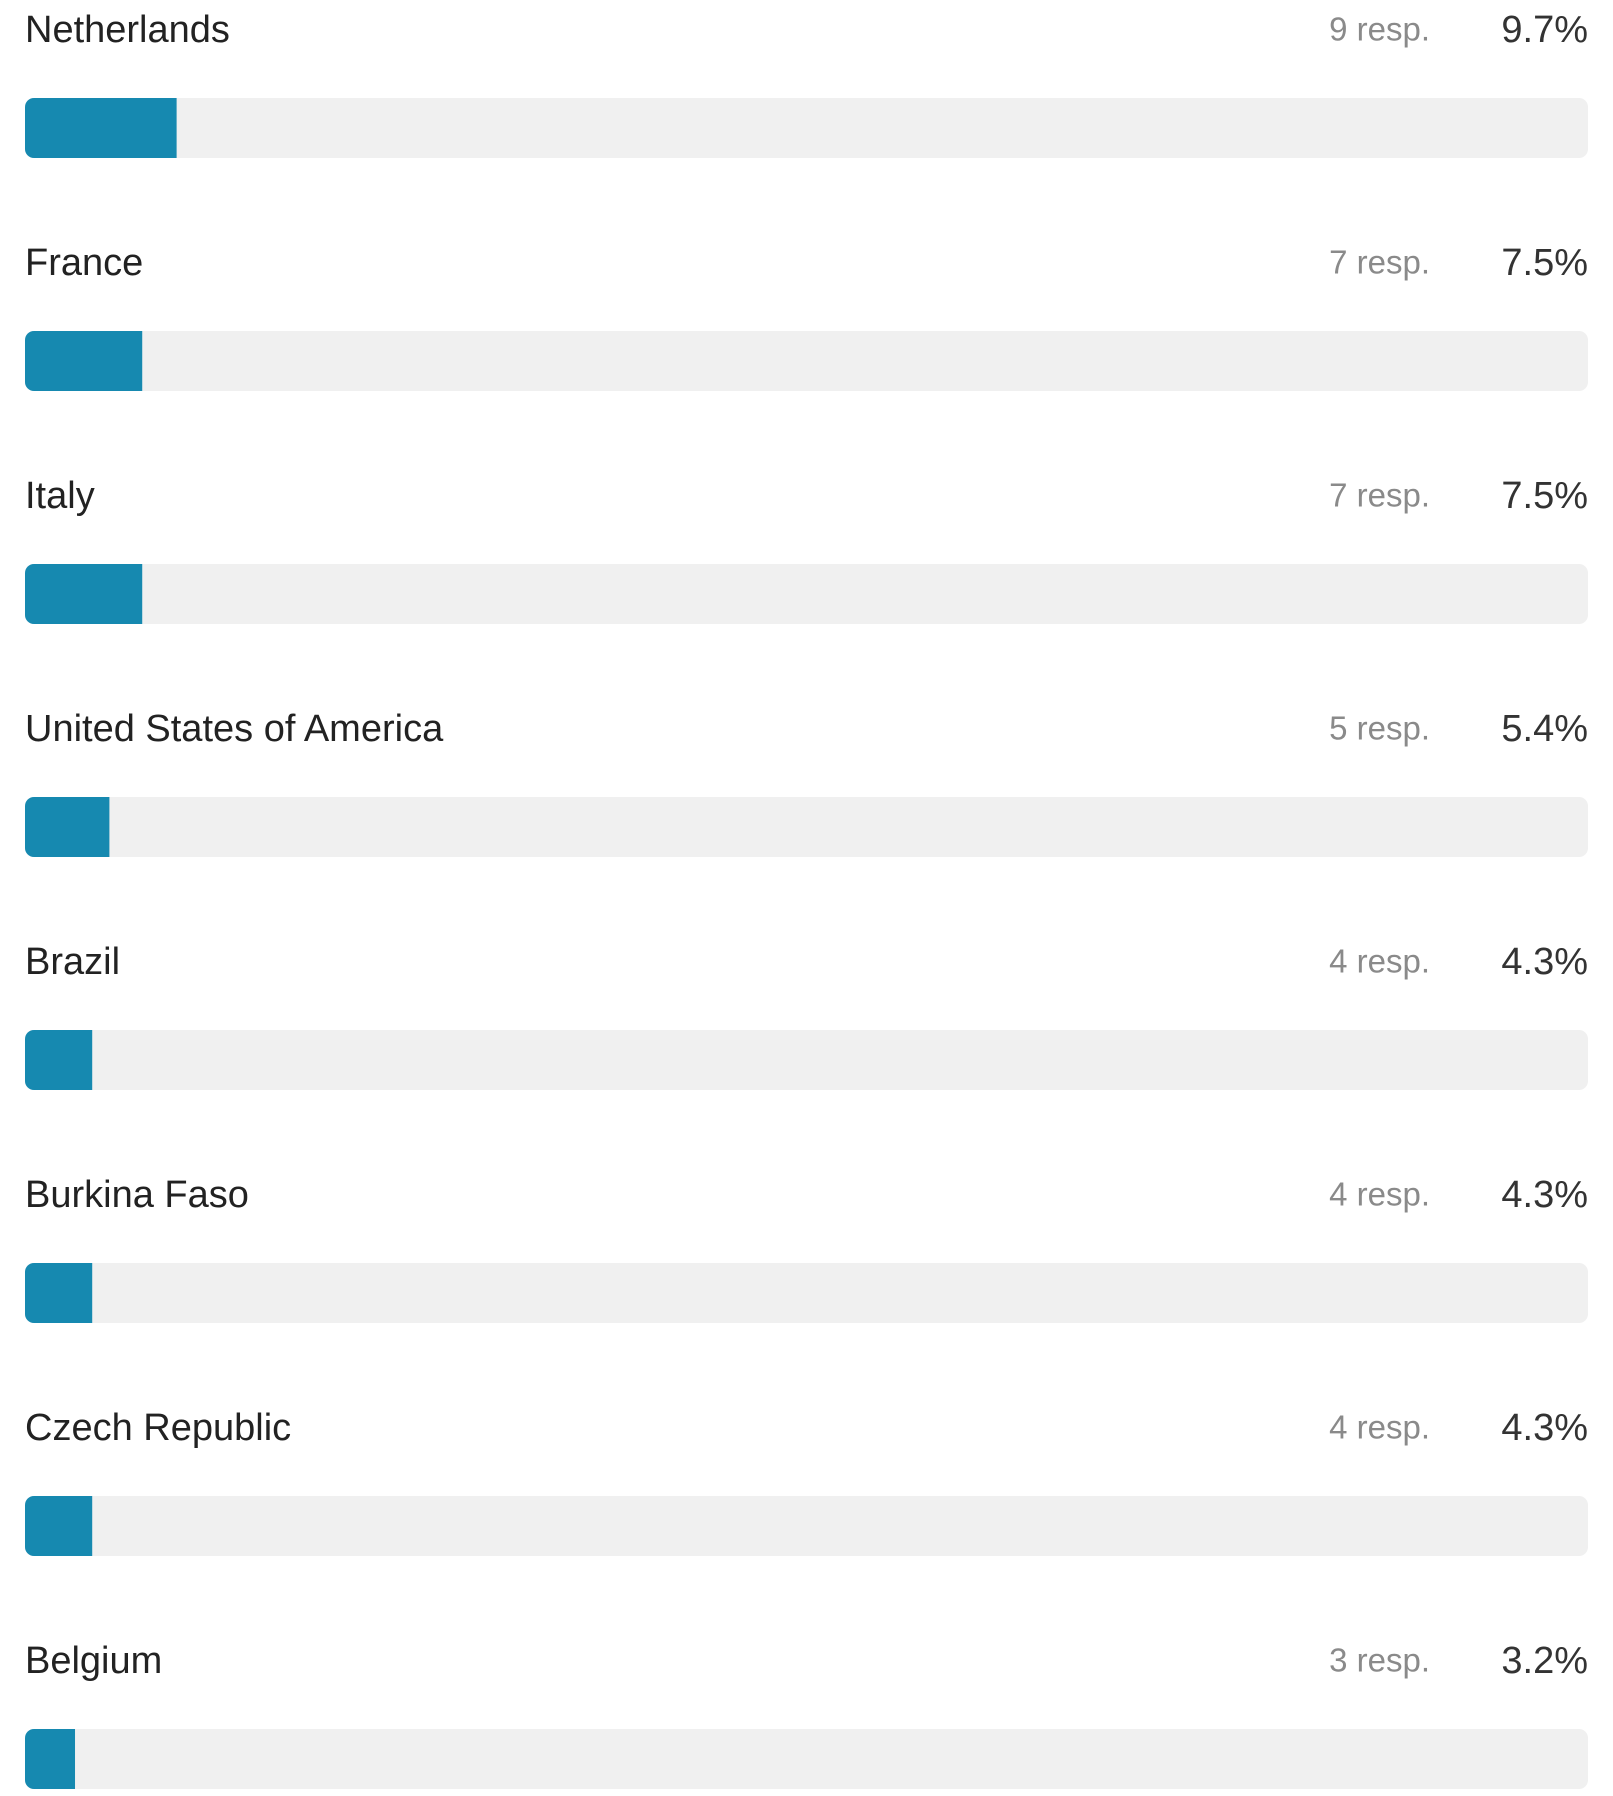  What do you see at coordinates (1544, 729) in the screenshot?
I see `percent-label: 5.4%` at bounding box center [1544, 729].